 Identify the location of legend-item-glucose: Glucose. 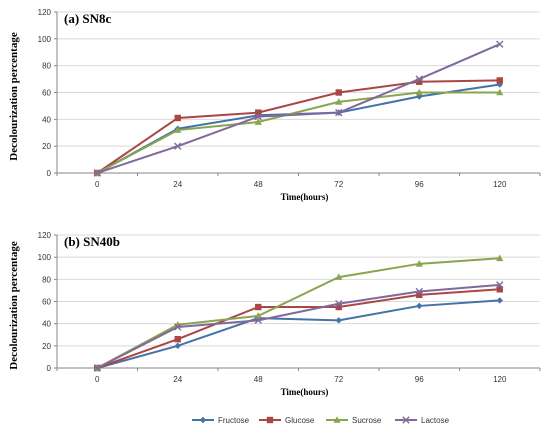
(287, 420).